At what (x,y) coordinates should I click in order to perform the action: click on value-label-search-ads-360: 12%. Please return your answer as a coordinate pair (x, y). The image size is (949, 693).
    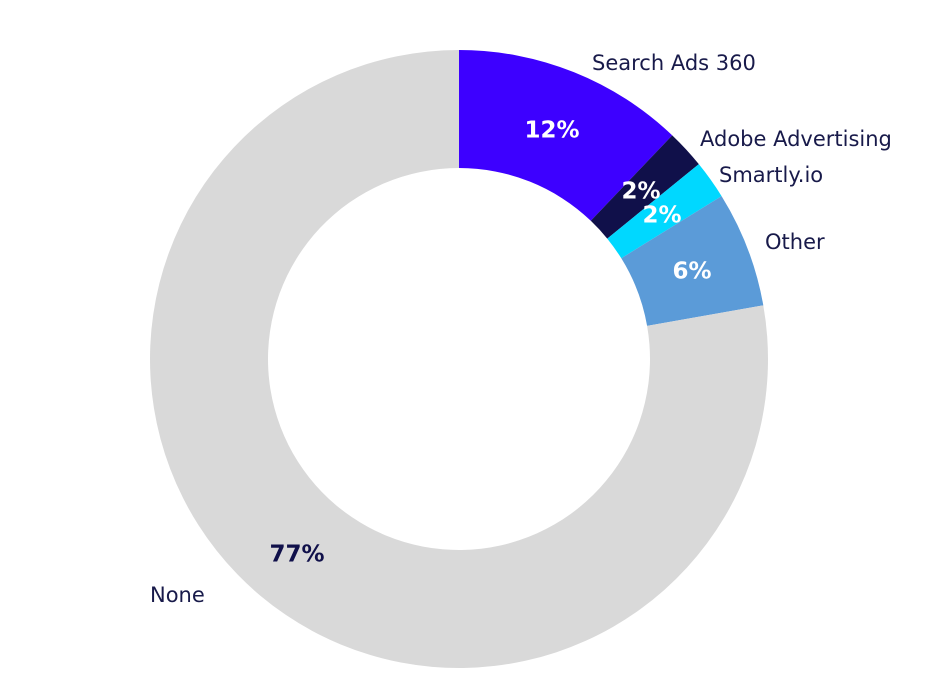
    Looking at the image, I should click on (551, 131).